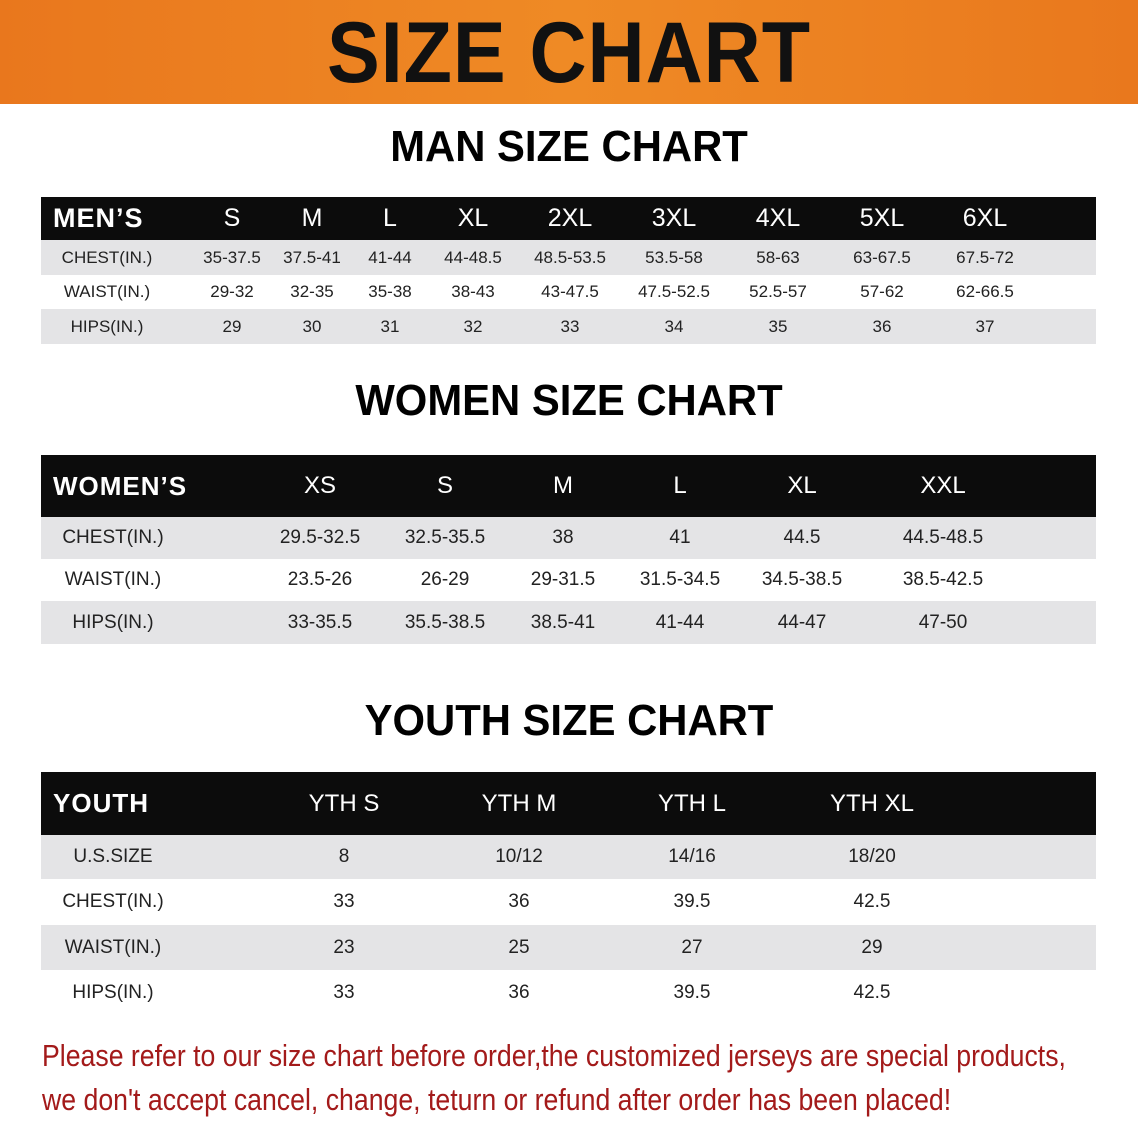 The height and width of the screenshot is (1132, 1138). What do you see at coordinates (872, 803) in the screenshot?
I see `size-header: YTH XL` at bounding box center [872, 803].